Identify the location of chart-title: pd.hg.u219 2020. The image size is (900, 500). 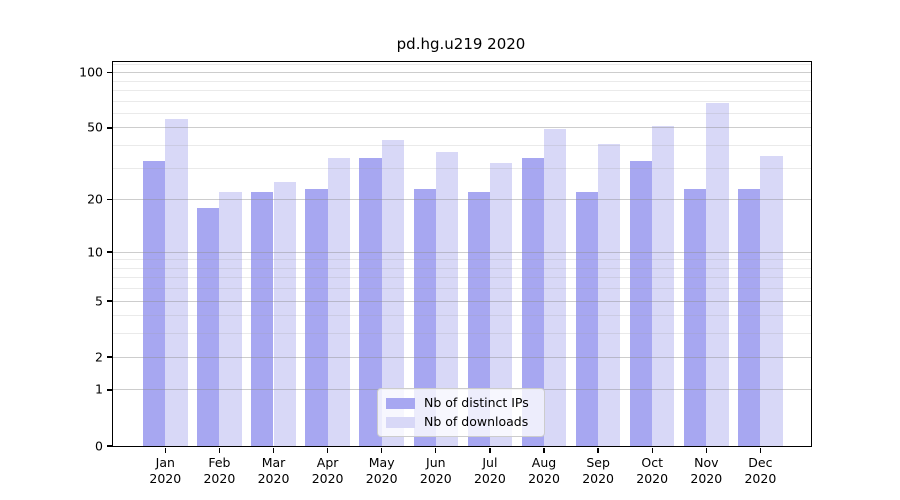
(461, 44).